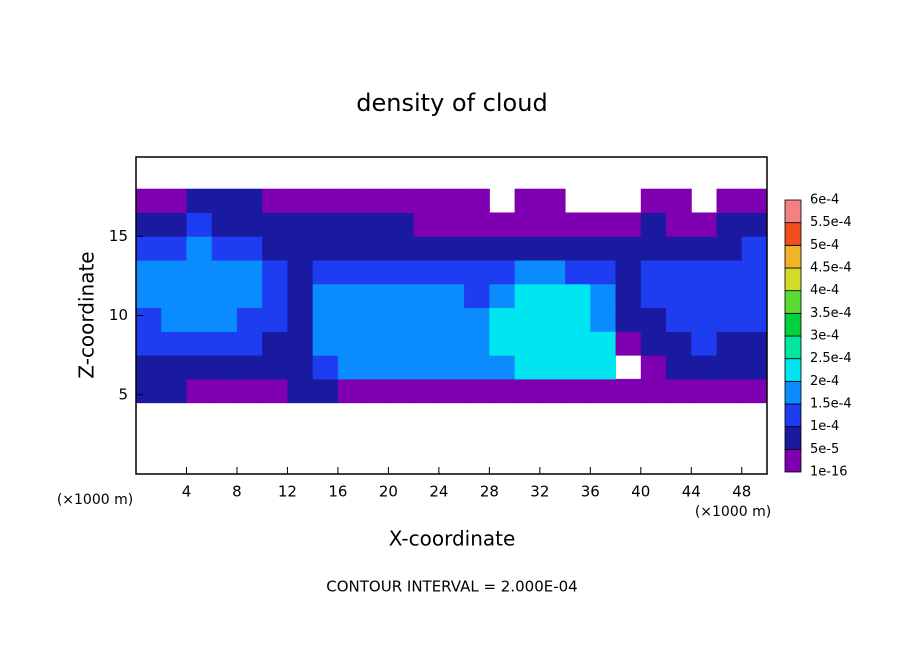  Describe the element at coordinates (824, 245) in the screenshot. I see `colorbar-label: 5e-4` at that location.